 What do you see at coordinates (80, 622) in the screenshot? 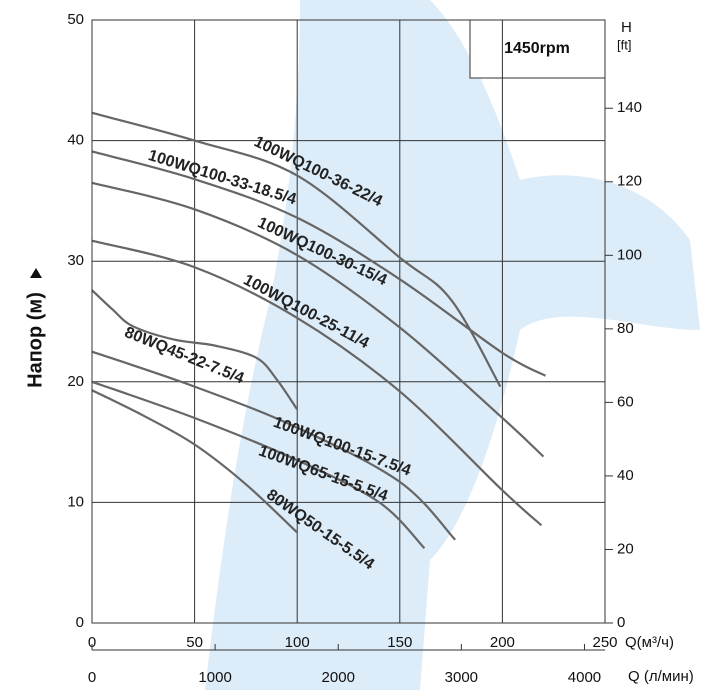
I see `y-tick-label: 0` at bounding box center [80, 622].